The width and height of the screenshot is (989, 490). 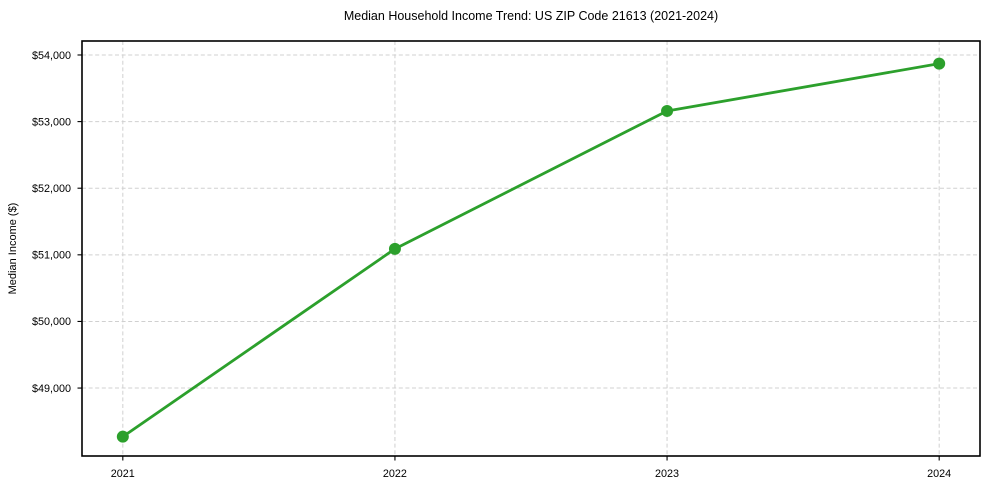 What do you see at coordinates (51, 256) in the screenshot?
I see `y-tick-label: $51,000` at bounding box center [51, 256].